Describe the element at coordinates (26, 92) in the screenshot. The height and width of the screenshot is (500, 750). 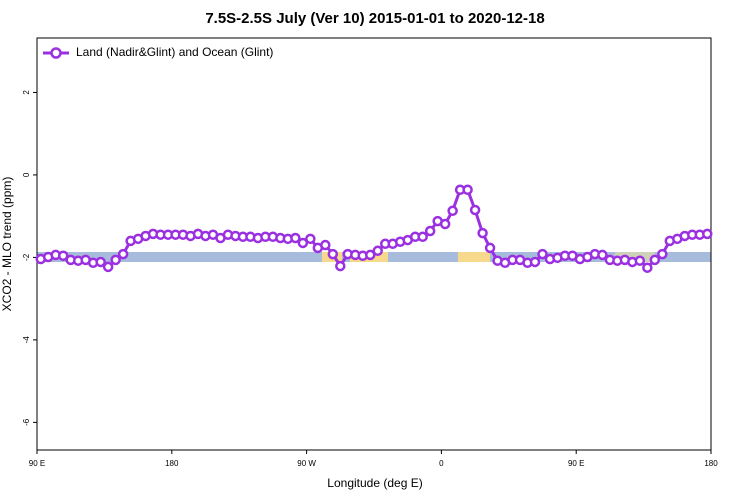
I see `y-tick-label: 2` at that location.